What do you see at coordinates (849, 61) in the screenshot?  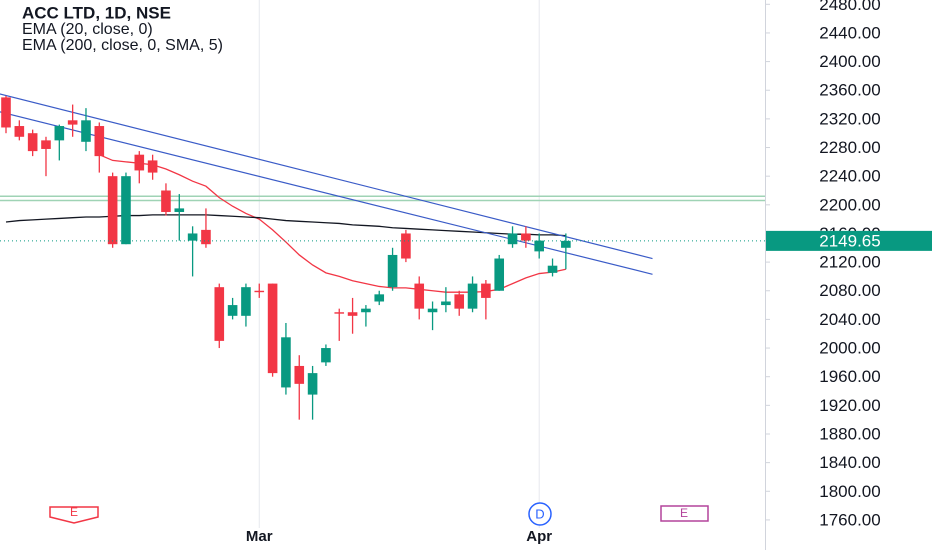 I see `y-tick-label: 2400.00` at bounding box center [849, 61].